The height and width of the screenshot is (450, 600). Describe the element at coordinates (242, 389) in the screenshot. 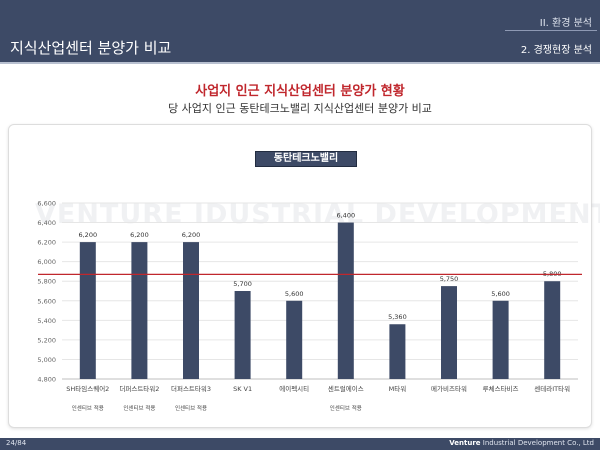

I see `x-tick-label: SK V1` at that location.